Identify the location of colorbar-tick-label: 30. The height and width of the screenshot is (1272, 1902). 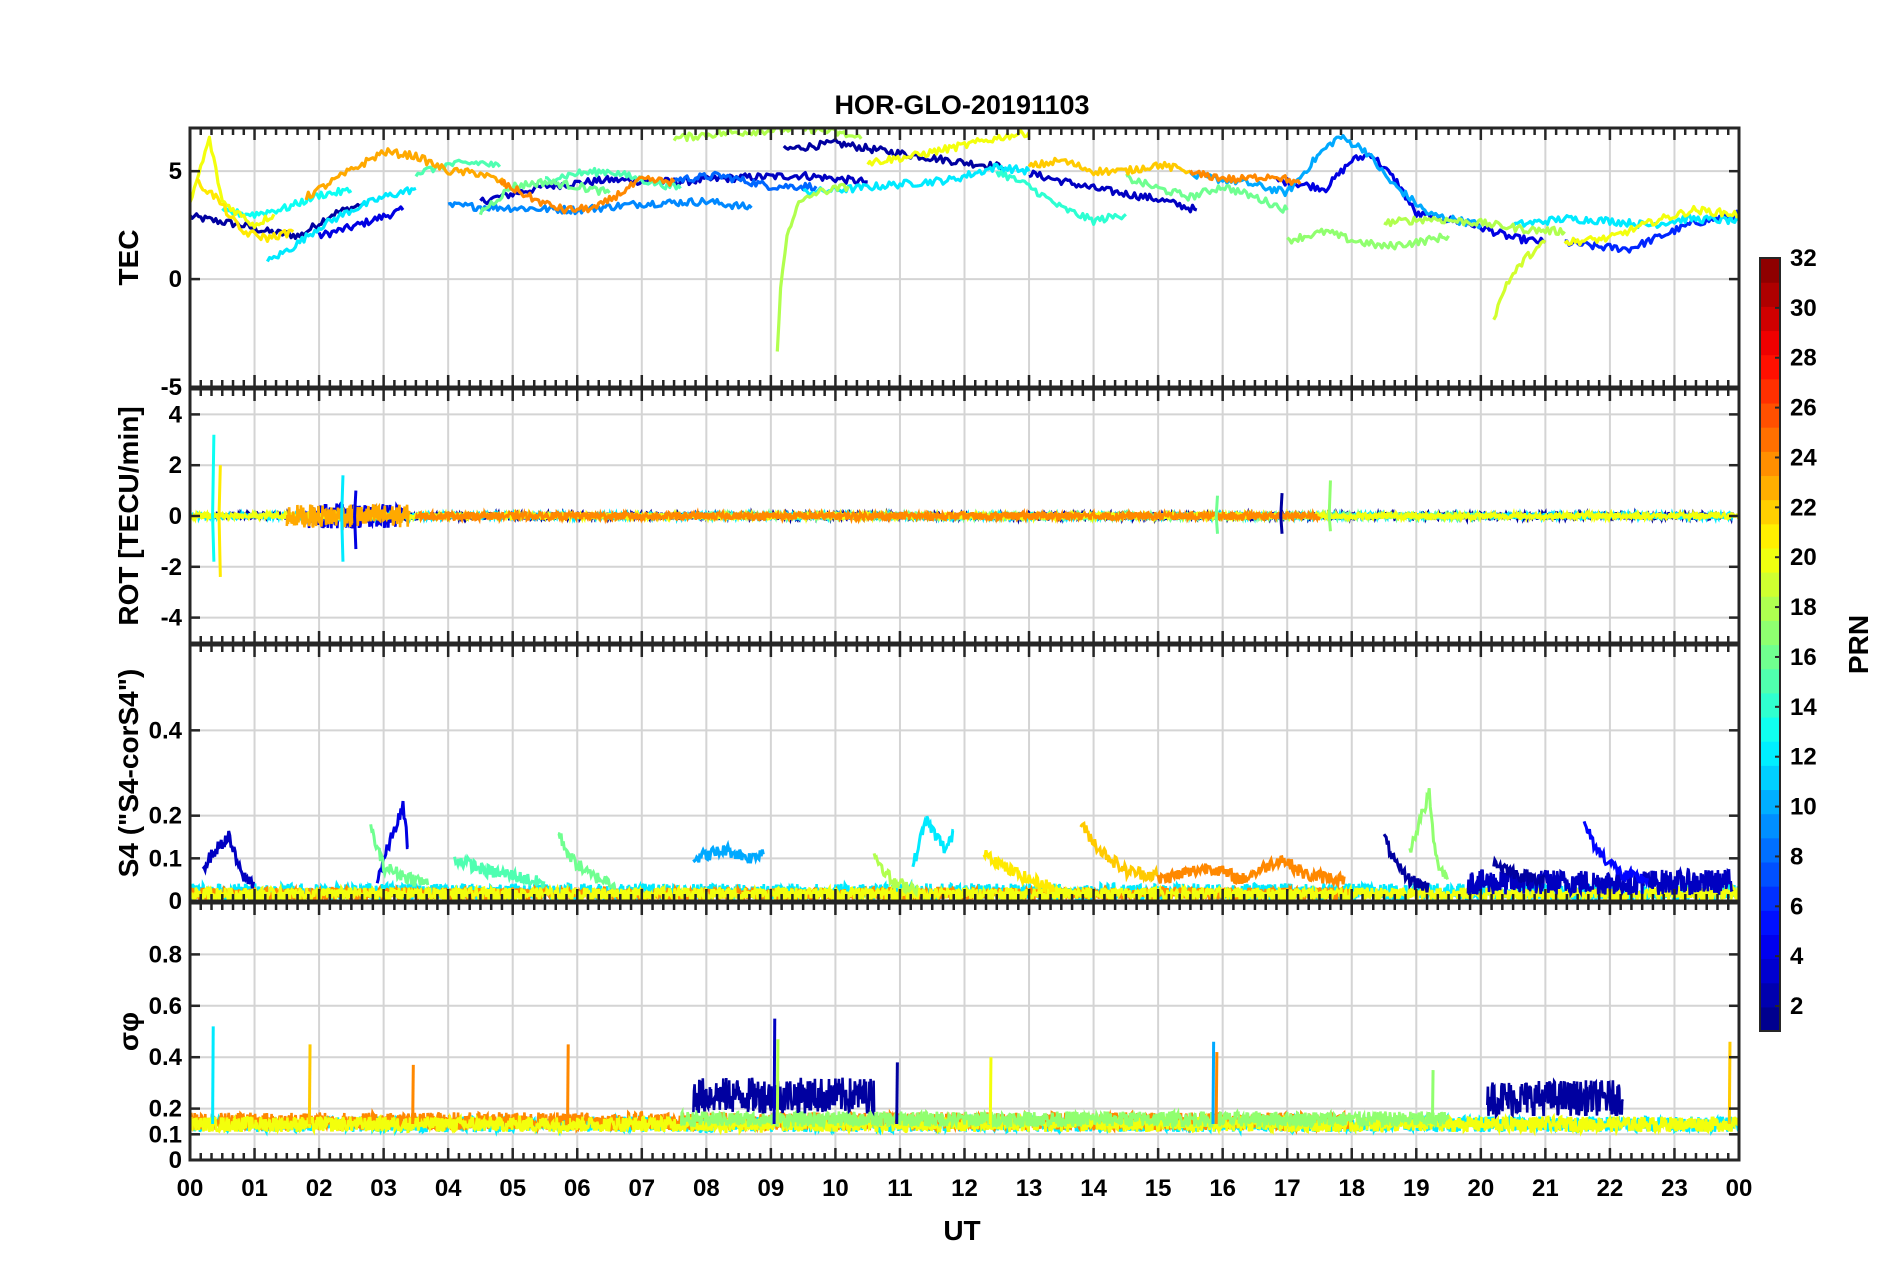
(1803, 308).